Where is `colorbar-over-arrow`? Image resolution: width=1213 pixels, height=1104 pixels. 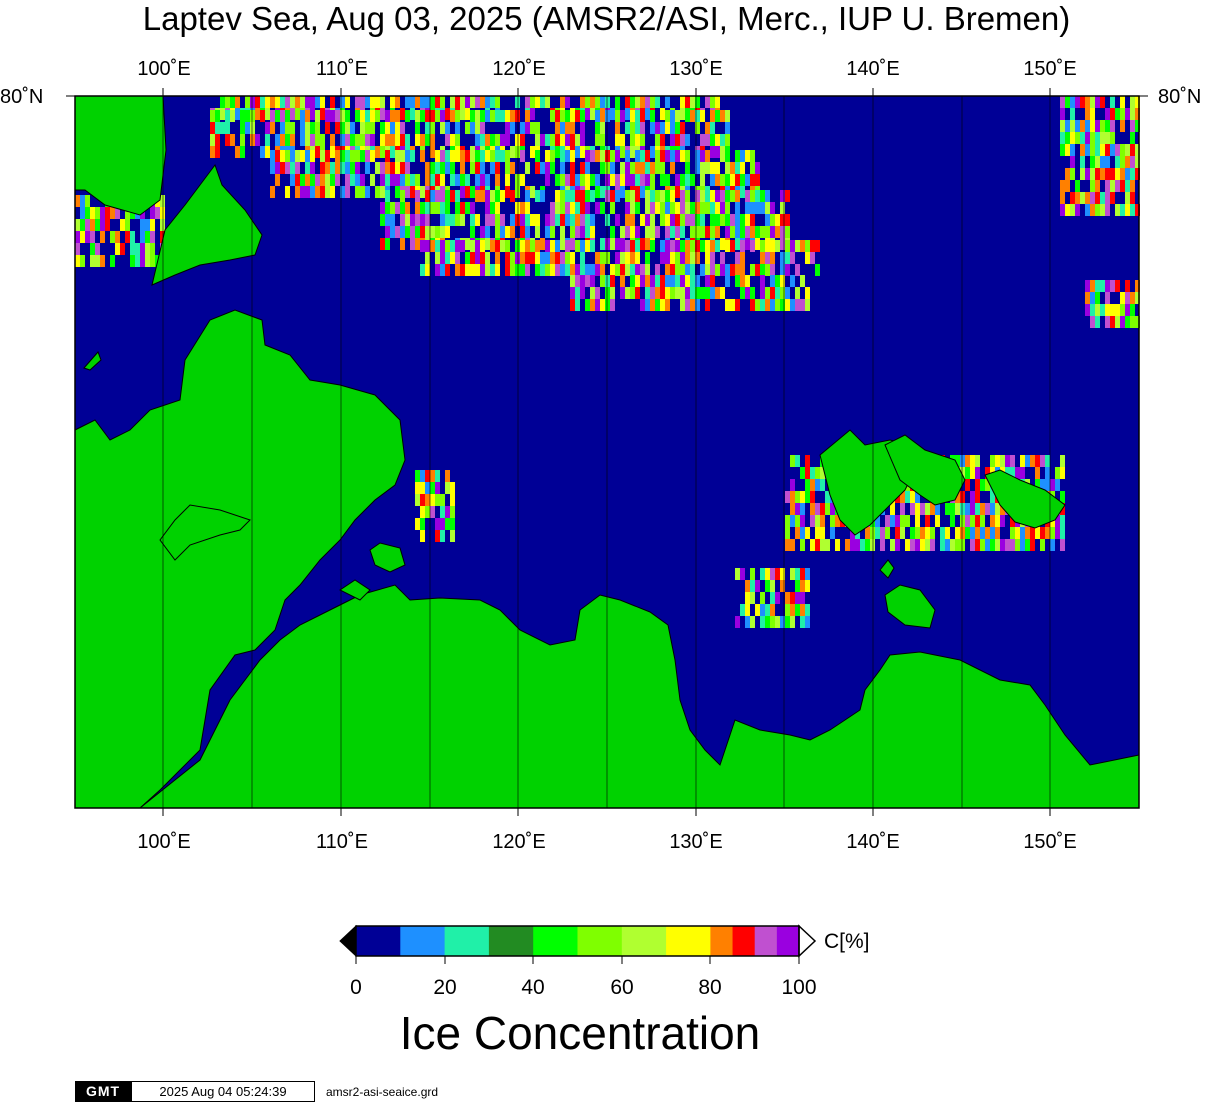 colorbar-over-arrow is located at coordinates (807, 941).